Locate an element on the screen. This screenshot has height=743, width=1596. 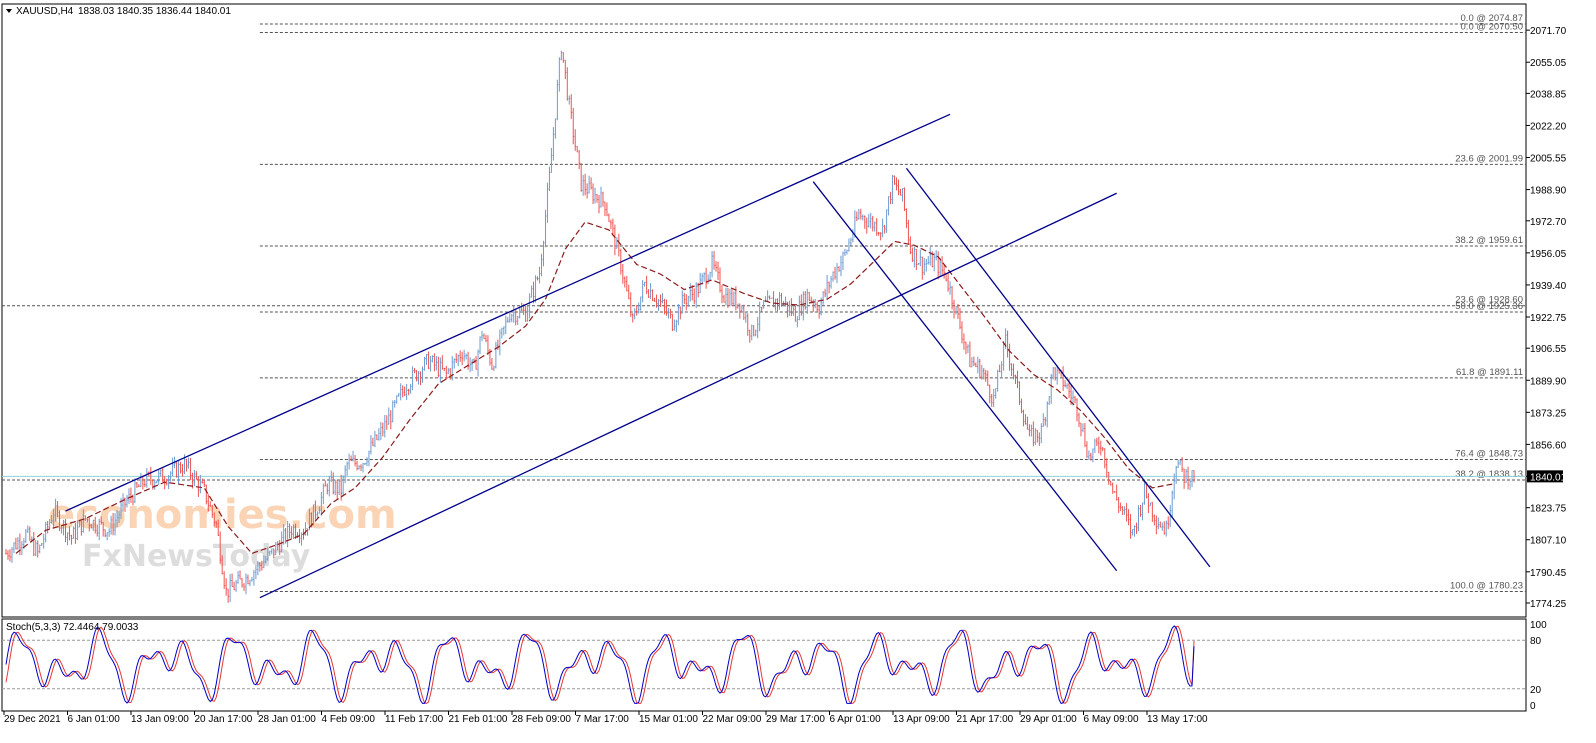
stoch-tick-label: 0 is located at coordinates (1533, 706).